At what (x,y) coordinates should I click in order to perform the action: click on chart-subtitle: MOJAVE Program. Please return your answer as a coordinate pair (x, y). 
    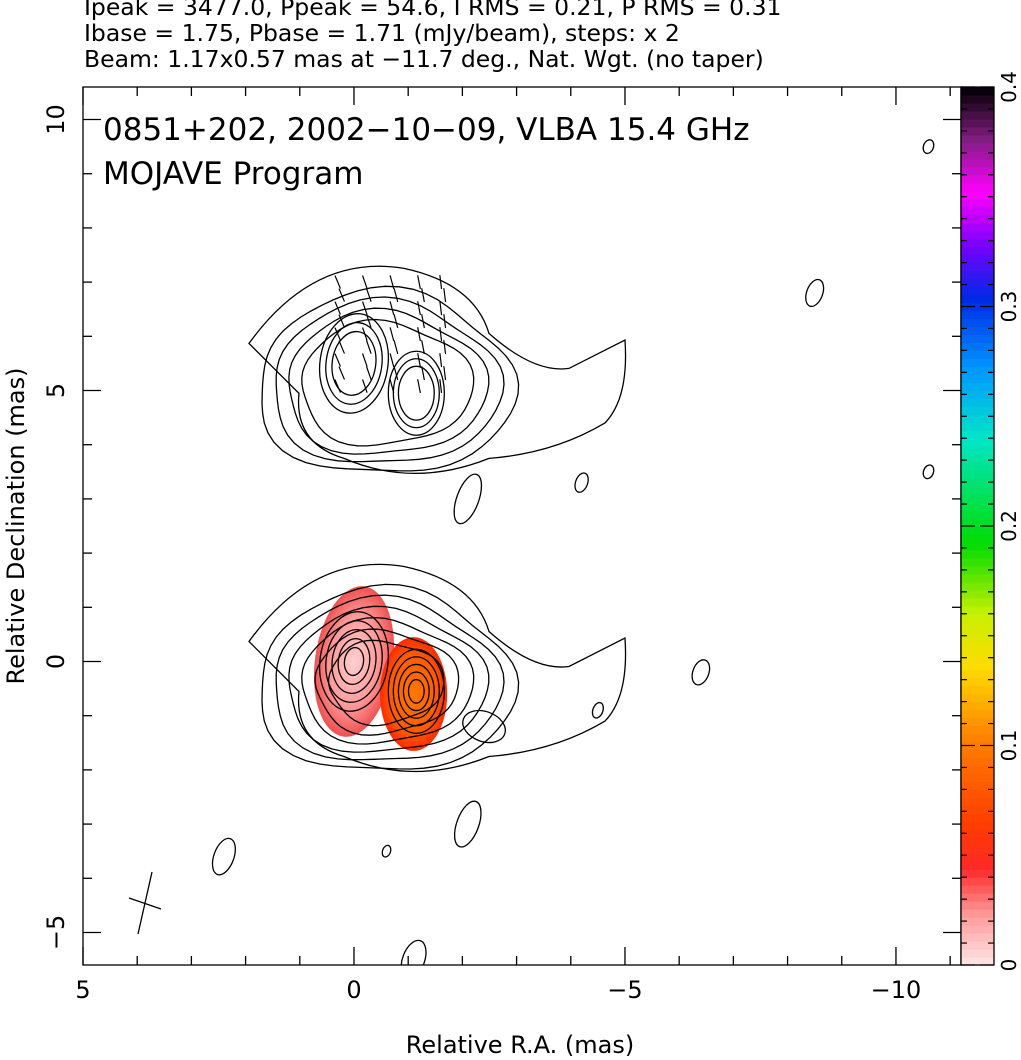
    Looking at the image, I should click on (233, 174).